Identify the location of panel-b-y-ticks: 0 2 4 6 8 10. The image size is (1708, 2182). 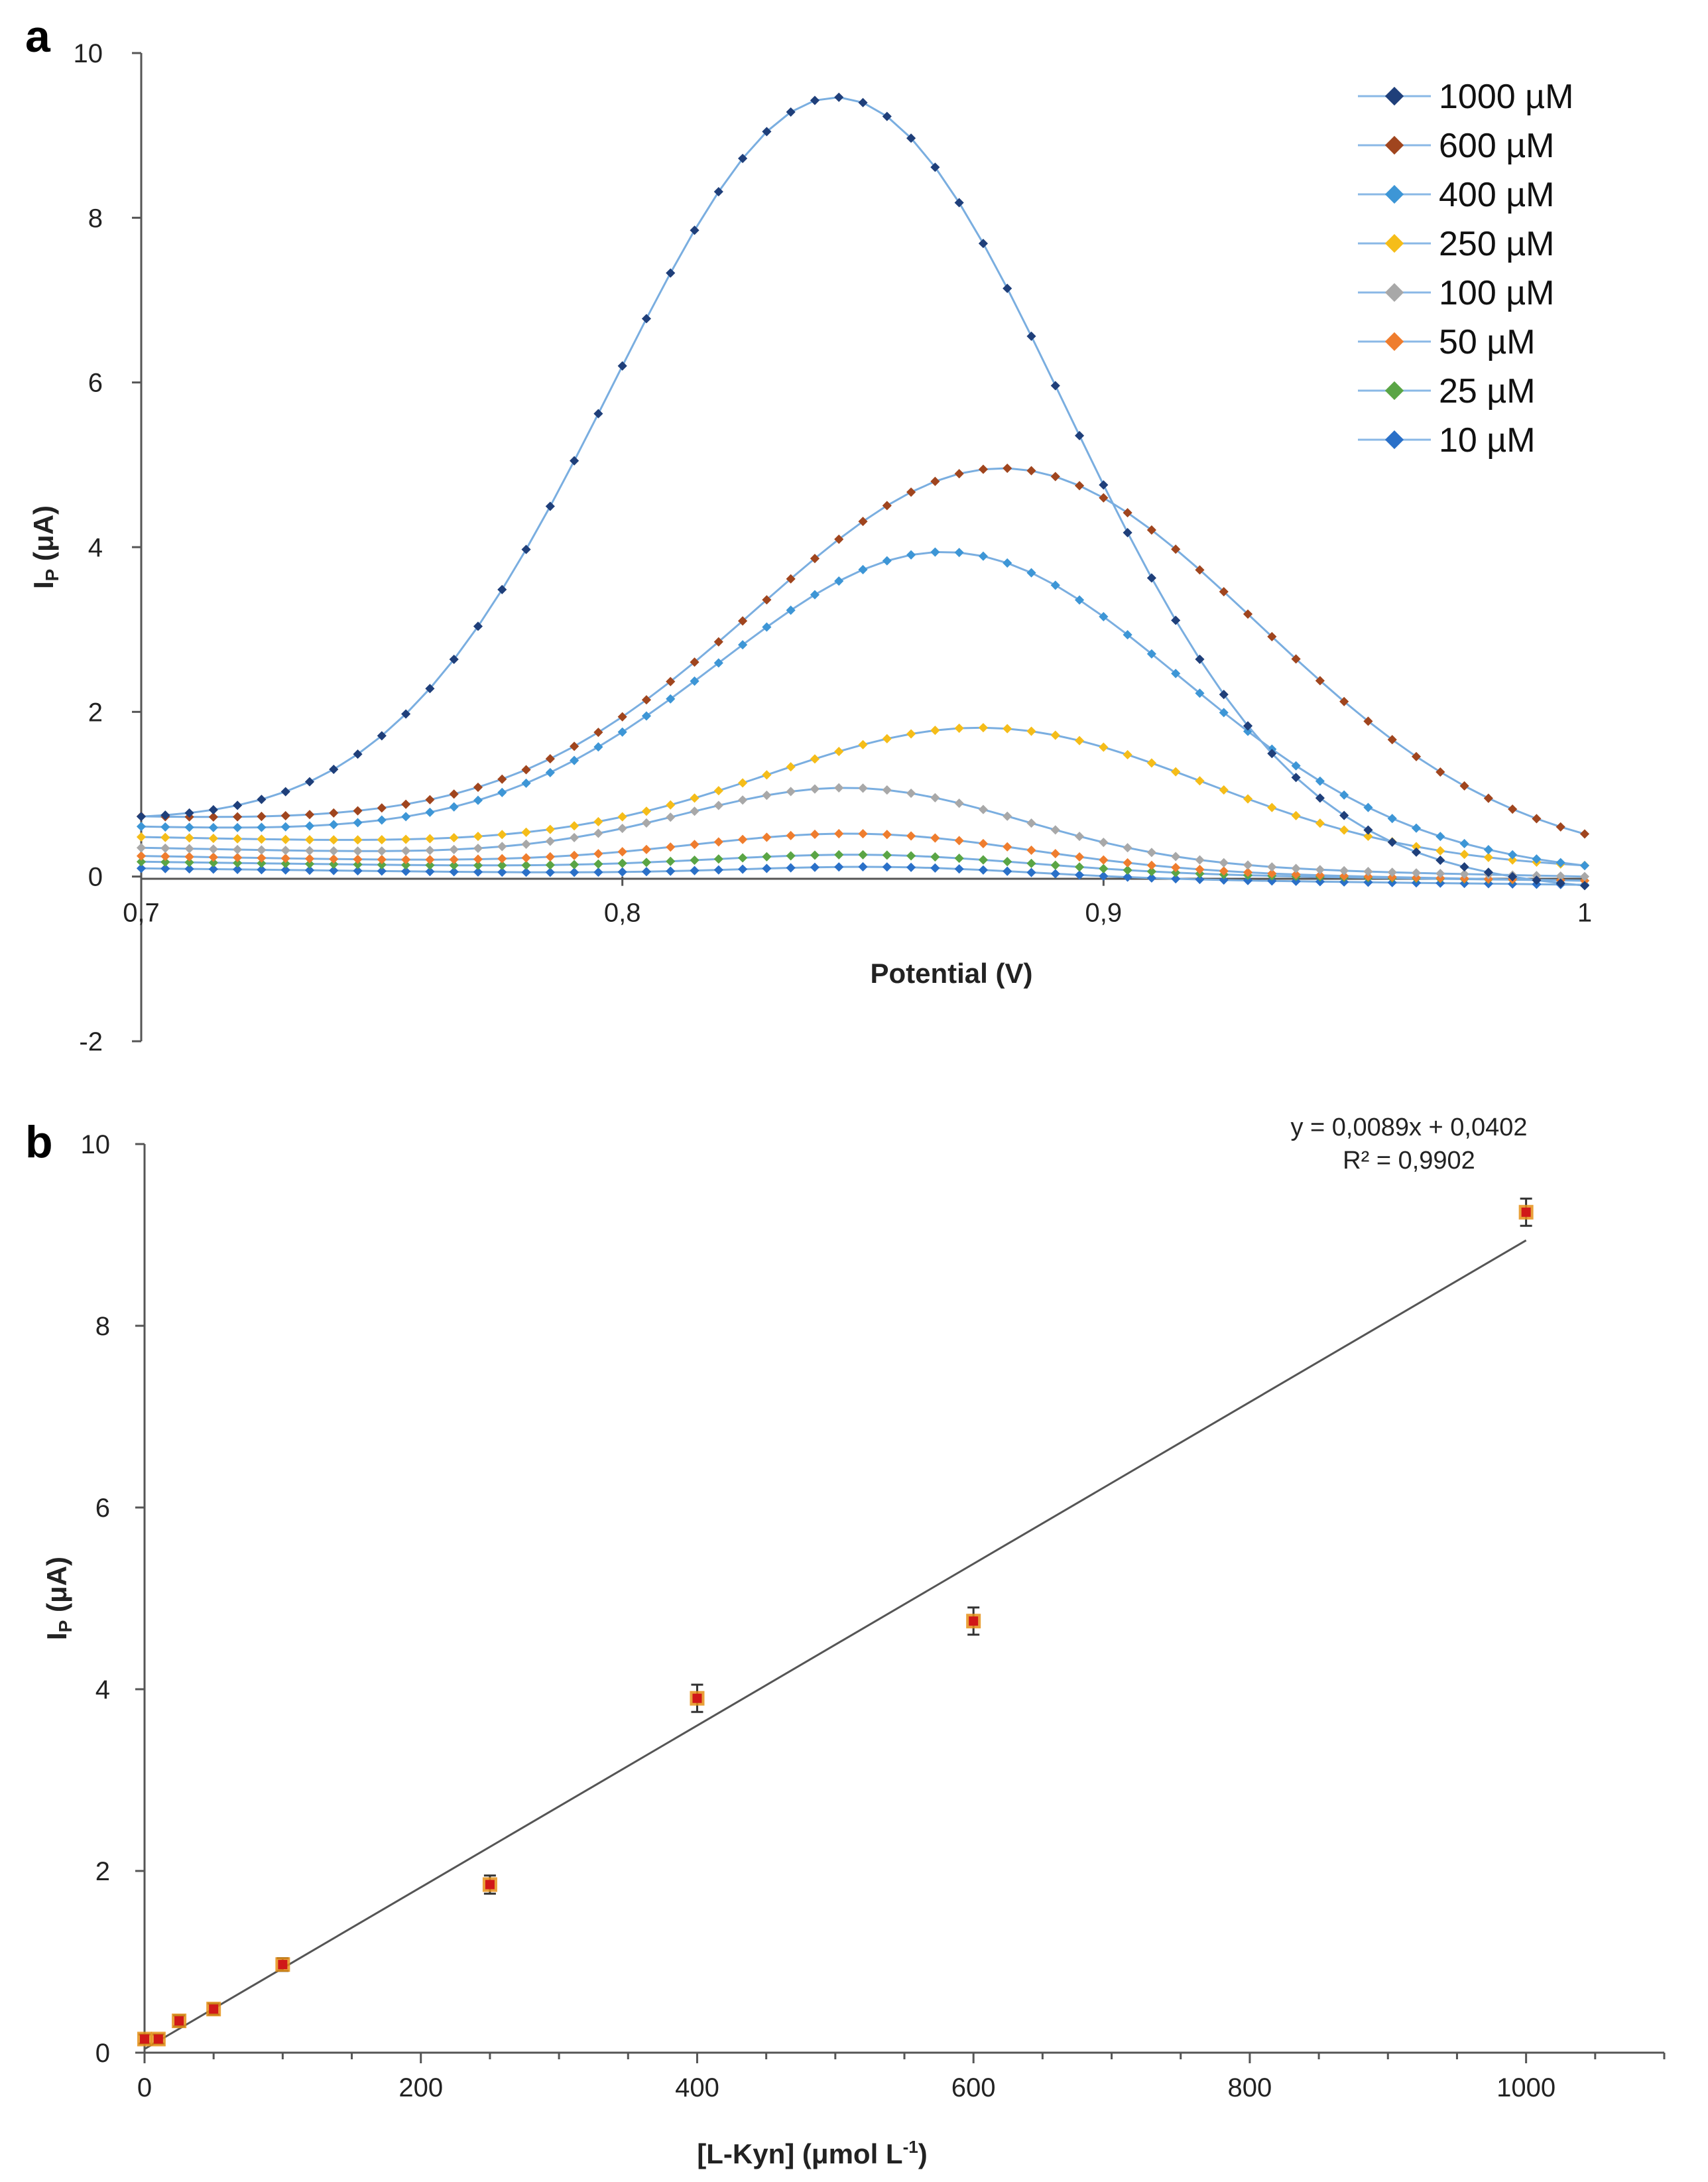
(113, 1599).